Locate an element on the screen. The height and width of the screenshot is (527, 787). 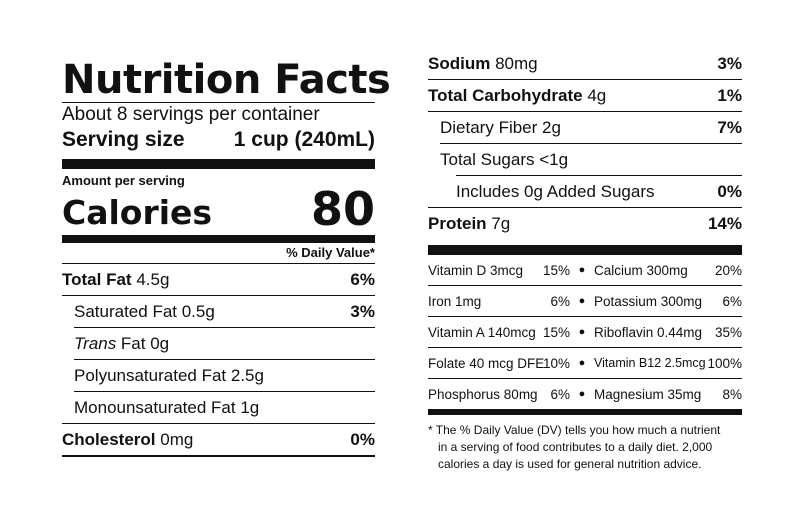
mineral-dv: 20% is located at coordinates (728, 270).